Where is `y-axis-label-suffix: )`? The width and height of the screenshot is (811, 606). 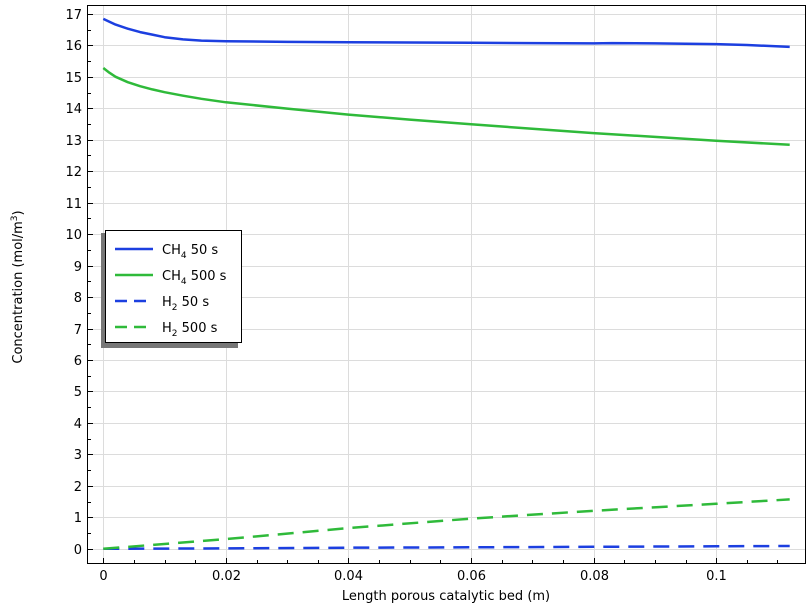
y-axis-label-suffix: ) is located at coordinates (18, 212).